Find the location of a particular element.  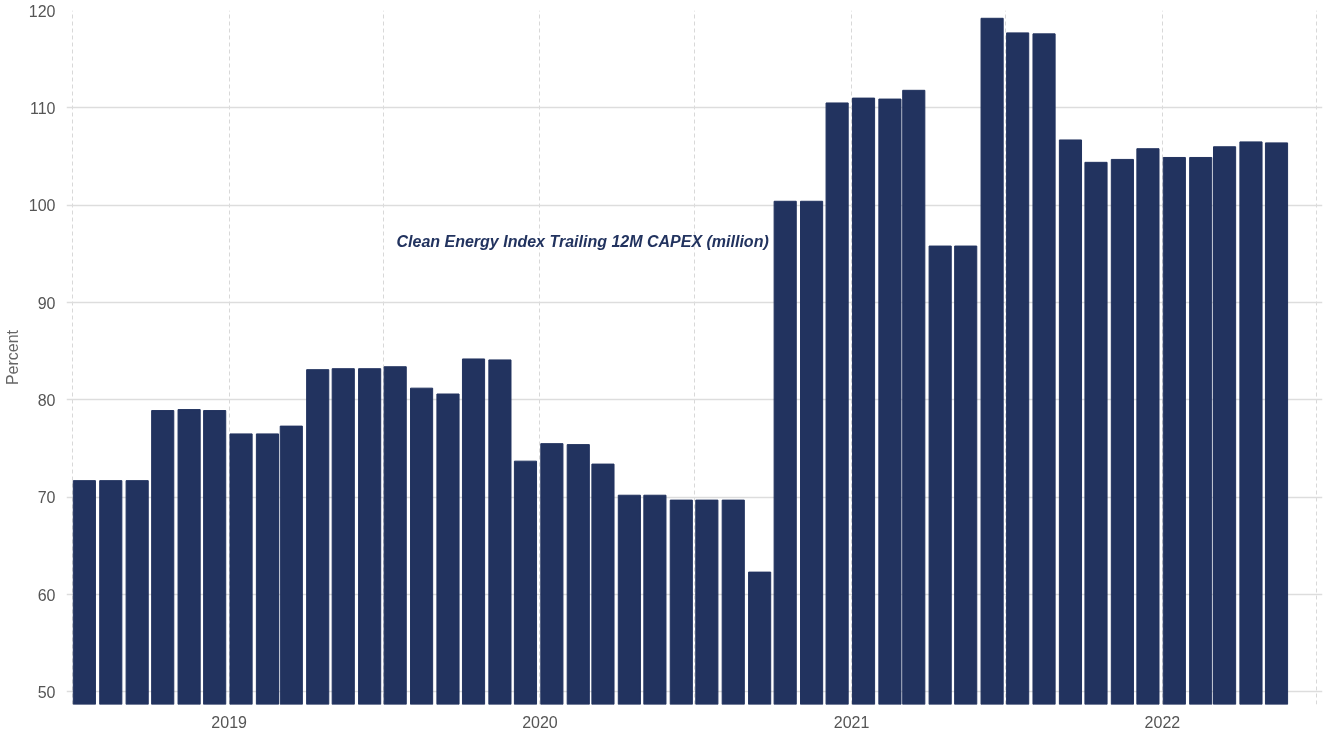

y-tick-label: 80 is located at coordinates (46, 400).